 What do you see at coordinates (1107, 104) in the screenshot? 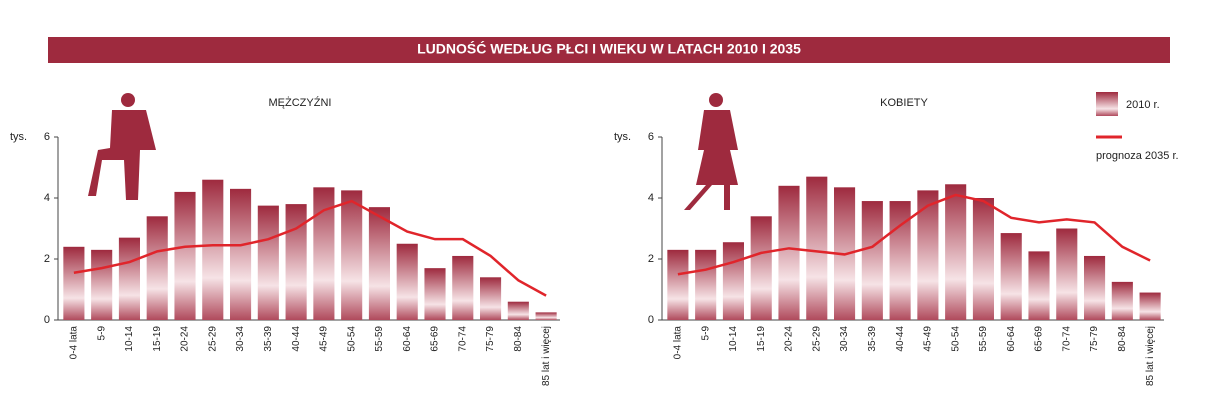
I see `legend-swatch` at bounding box center [1107, 104].